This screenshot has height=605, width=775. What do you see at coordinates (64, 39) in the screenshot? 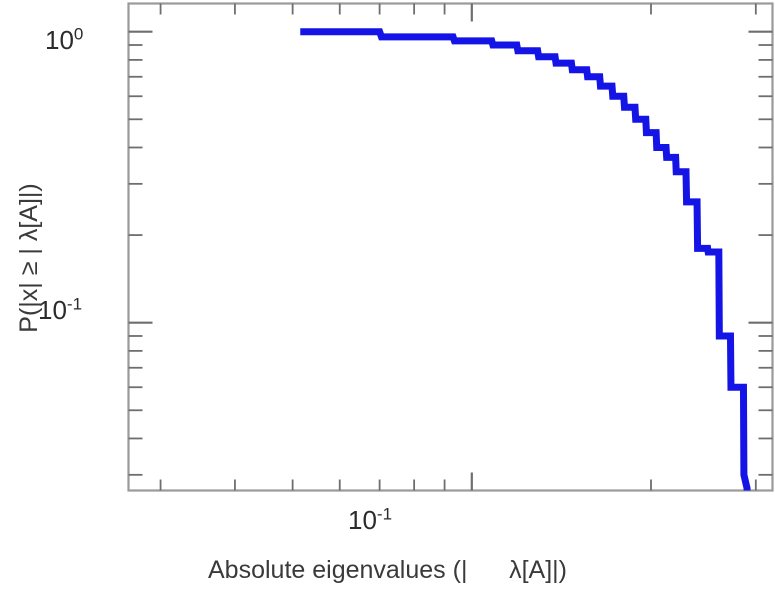
I see `y-tick-label-1e0: 10⁰` at bounding box center [64, 39].